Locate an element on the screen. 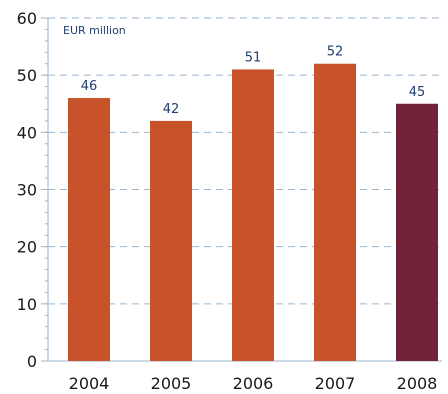  data-label-2006: 51 is located at coordinates (253, 57).